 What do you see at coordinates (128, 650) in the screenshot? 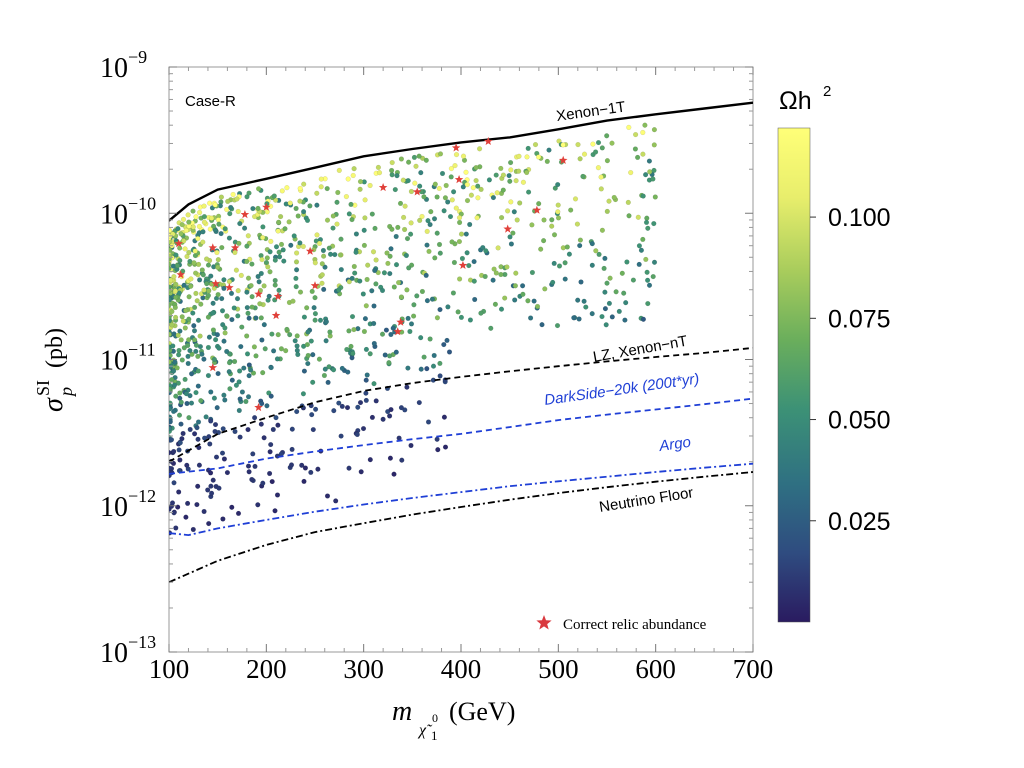
I see `y-tick-label: 10−13` at bounding box center [128, 650].